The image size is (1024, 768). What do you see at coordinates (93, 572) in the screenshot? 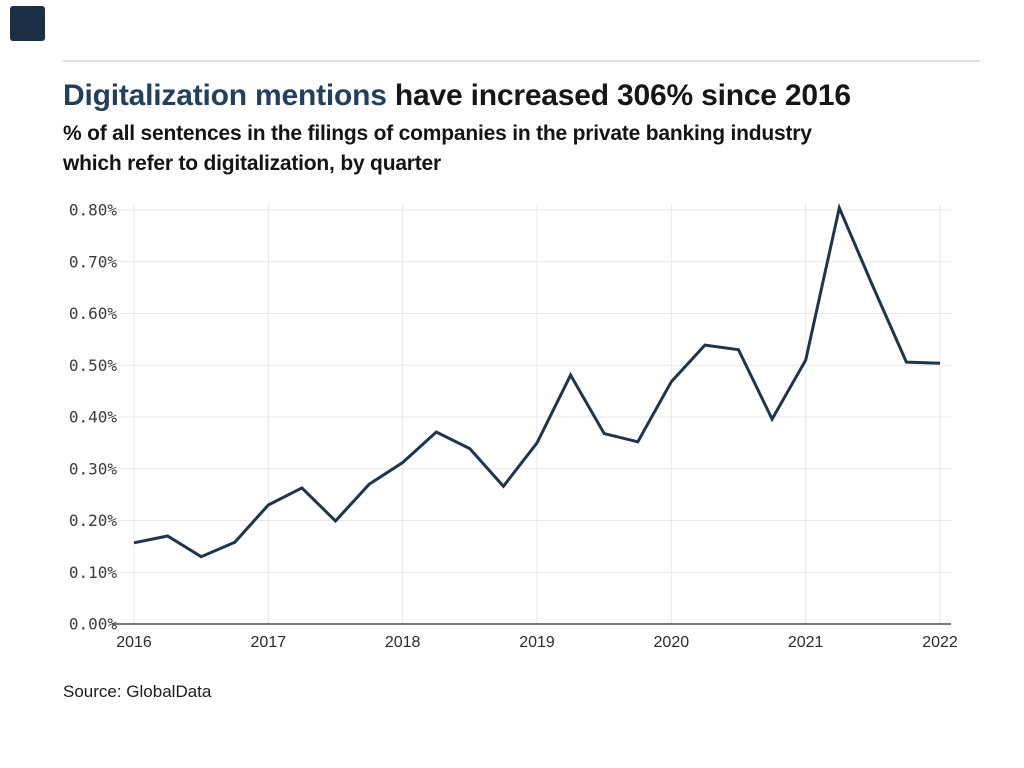
I see `y-axis-tick-label: 0.10%` at bounding box center [93, 572].